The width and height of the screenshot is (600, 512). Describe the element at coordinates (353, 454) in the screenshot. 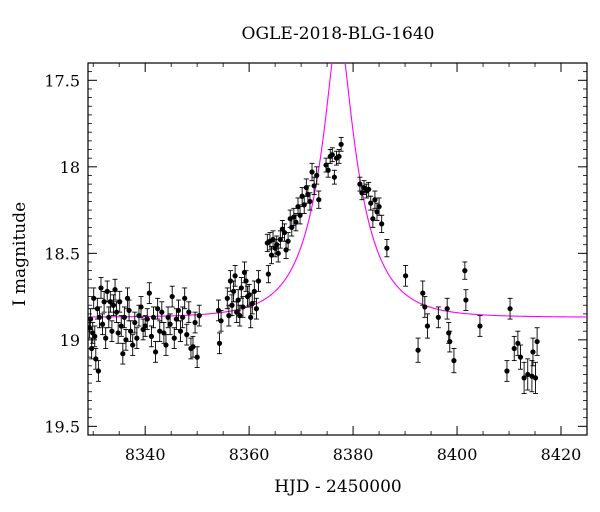

I see `x-tick-label: 8380` at that location.